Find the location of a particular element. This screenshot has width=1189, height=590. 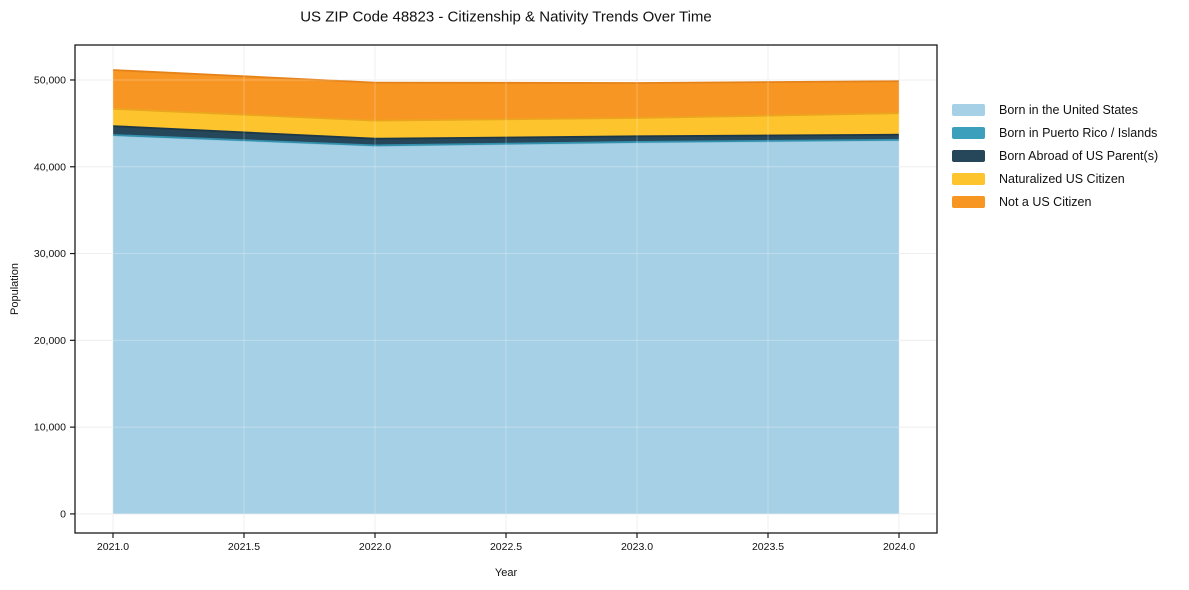

y-tick-label: 40,000 is located at coordinates (50, 167).